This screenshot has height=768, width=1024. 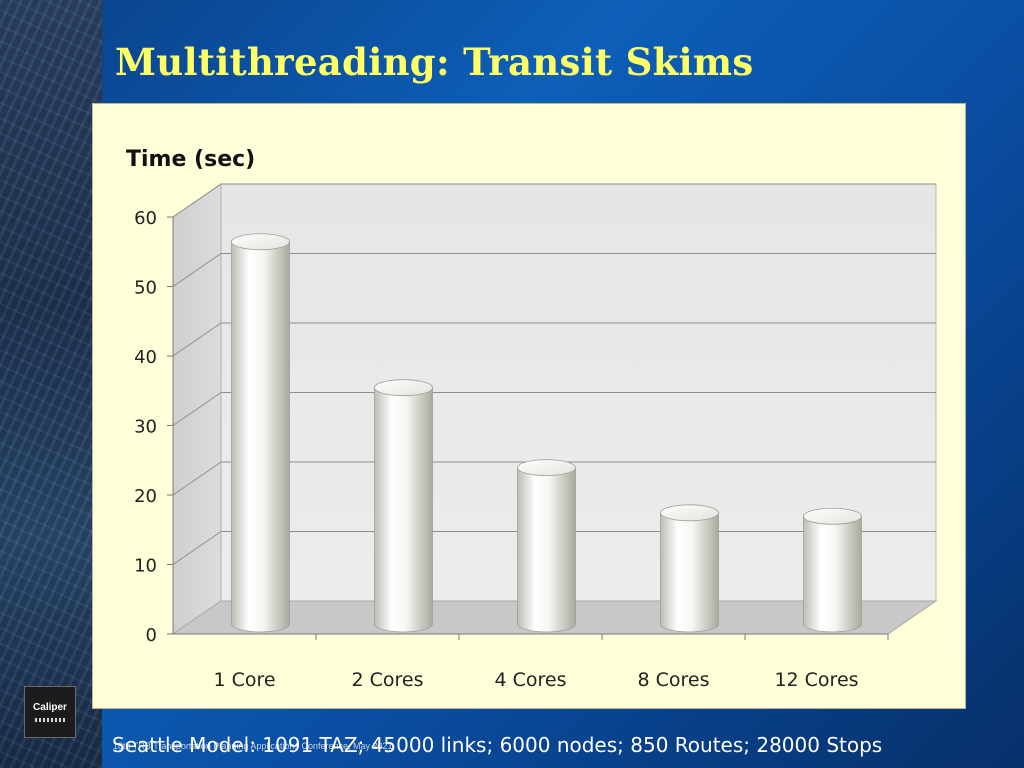 I want to click on x-category-label: 12 Cores, so click(x=816, y=680).